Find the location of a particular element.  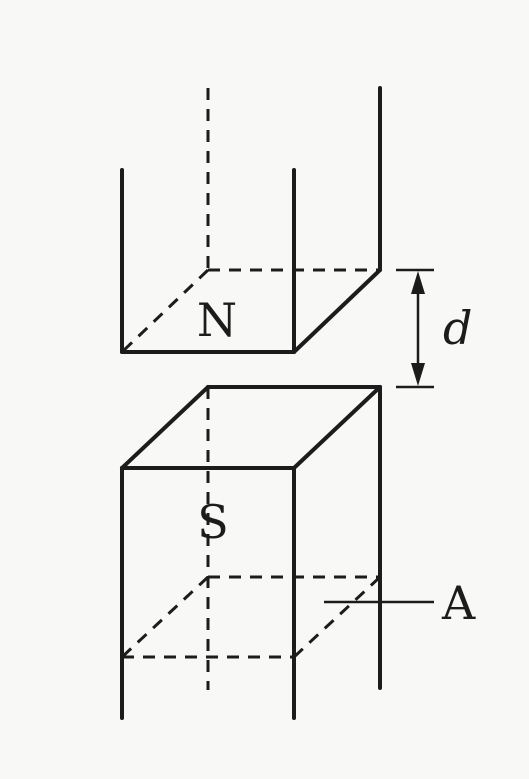

south-top-left-diagonal is located at coordinates (165, 427).